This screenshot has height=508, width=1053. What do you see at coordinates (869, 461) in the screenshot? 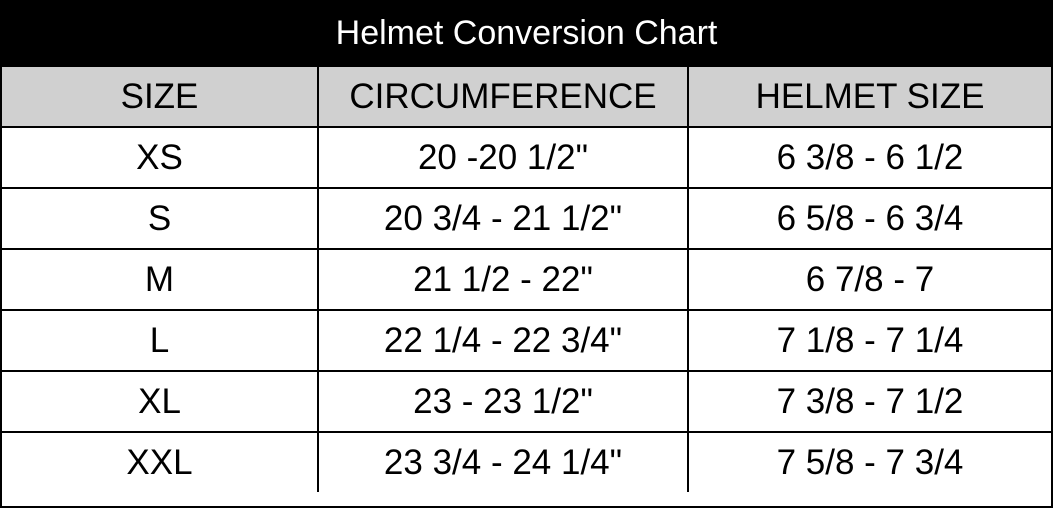
I see `table-cell: 7 5/8 - 7 3/4` at bounding box center [869, 461].